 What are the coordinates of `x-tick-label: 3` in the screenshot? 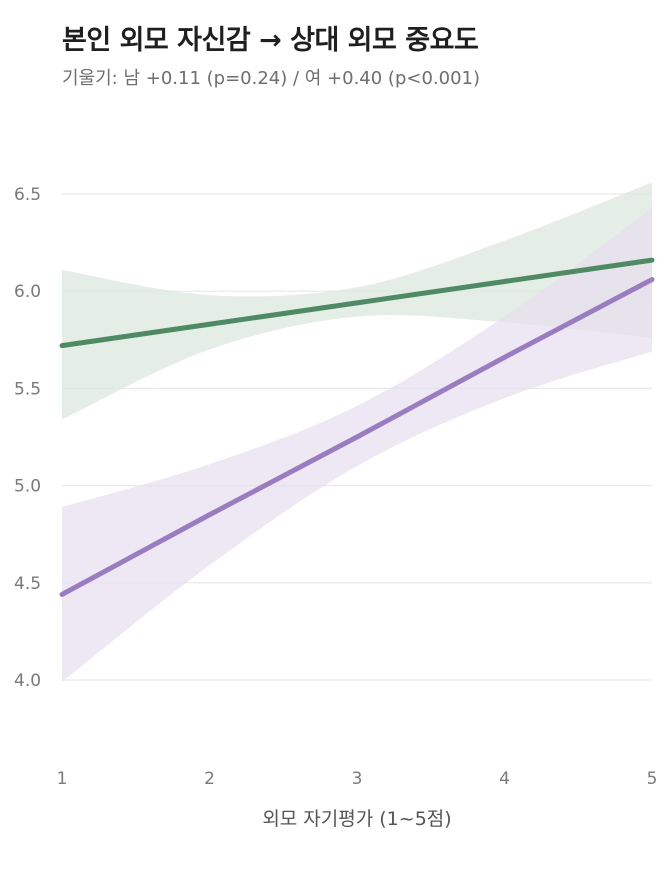 It's located at (357, 779).